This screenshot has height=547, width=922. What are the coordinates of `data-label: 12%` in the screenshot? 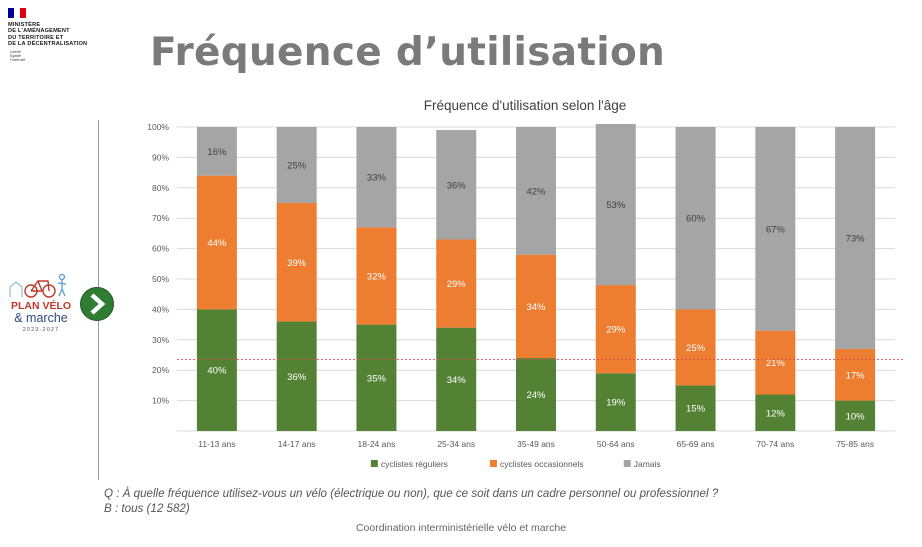 It's located at (776, 413).